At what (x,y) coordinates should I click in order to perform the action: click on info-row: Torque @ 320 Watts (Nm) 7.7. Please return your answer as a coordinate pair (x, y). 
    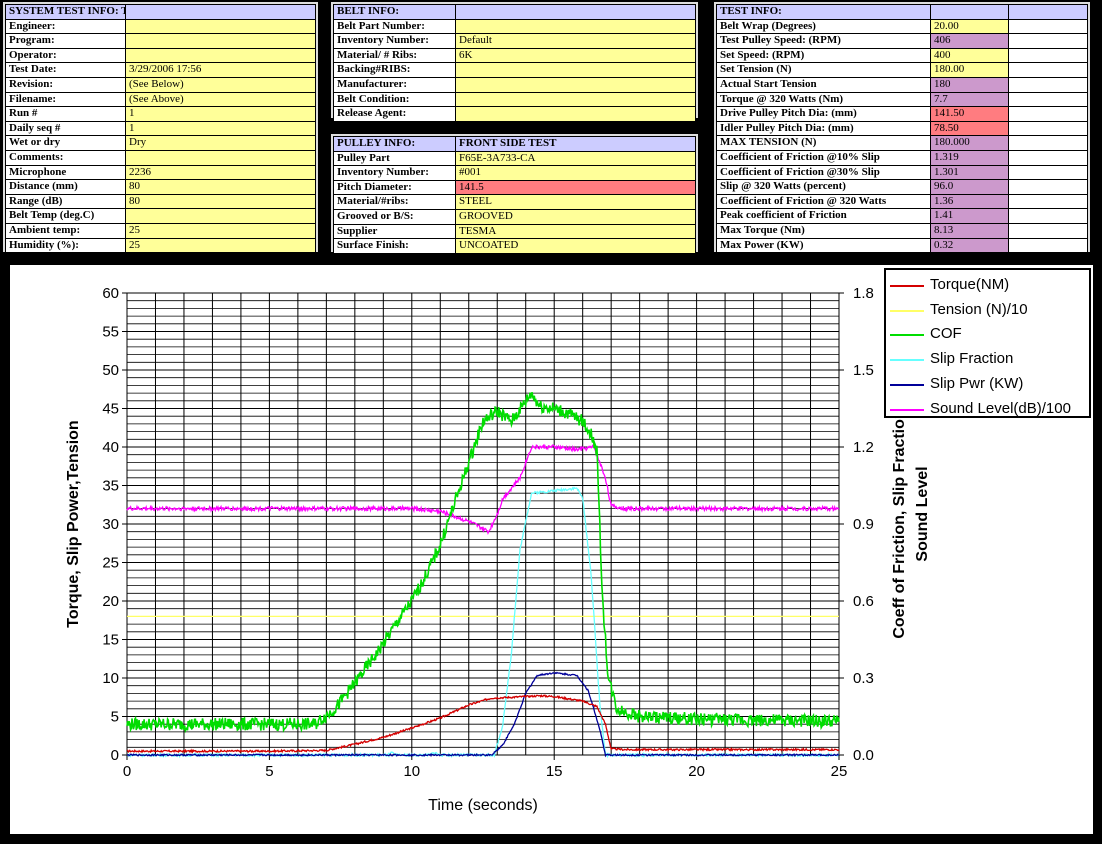
    Looking at the image, I should click on (902, 99).